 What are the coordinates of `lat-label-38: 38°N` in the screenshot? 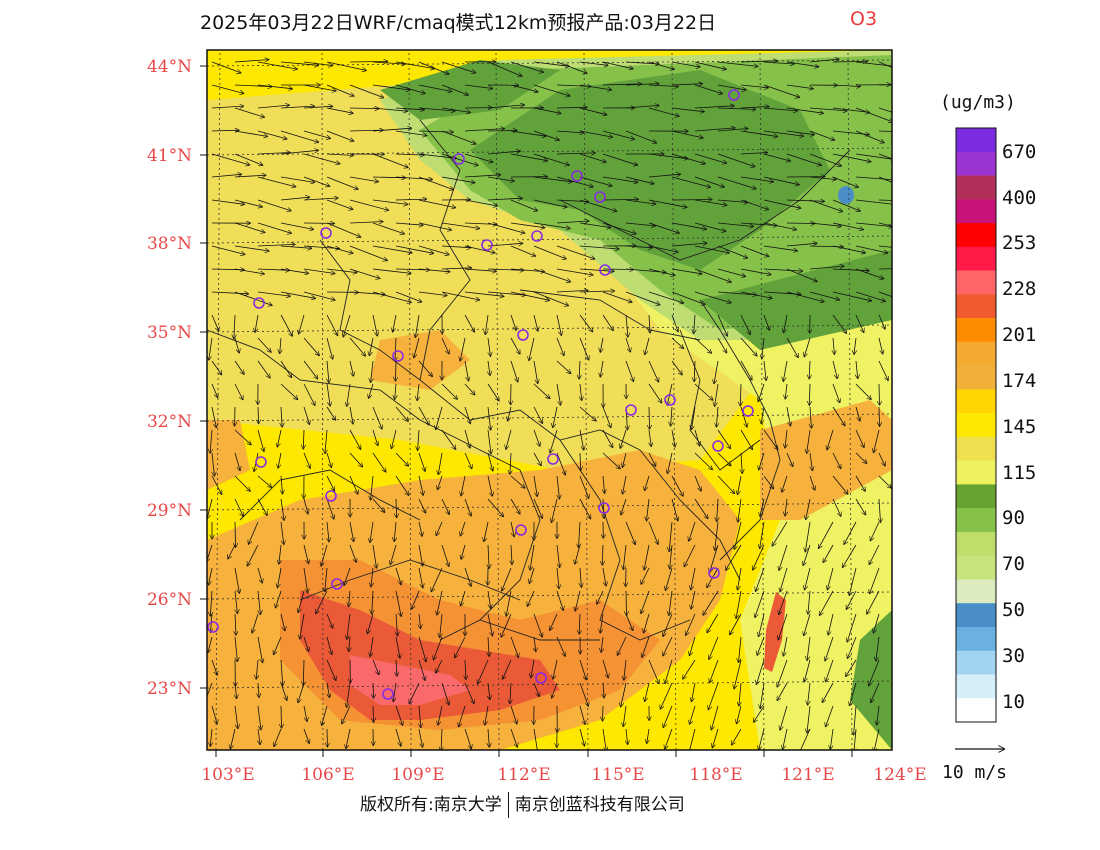 It's located at (169, 244).